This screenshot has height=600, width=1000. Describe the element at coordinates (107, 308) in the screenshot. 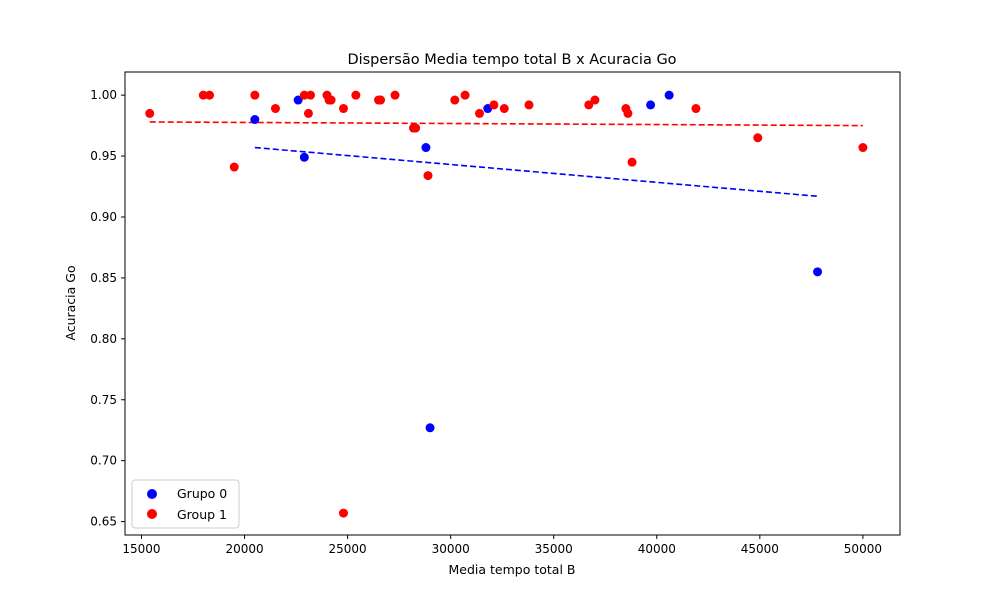

I see `y-axis-ticks: 0.65 0.70 0.75 0.80 0.85 0.90 0.95 1.00` at that location.